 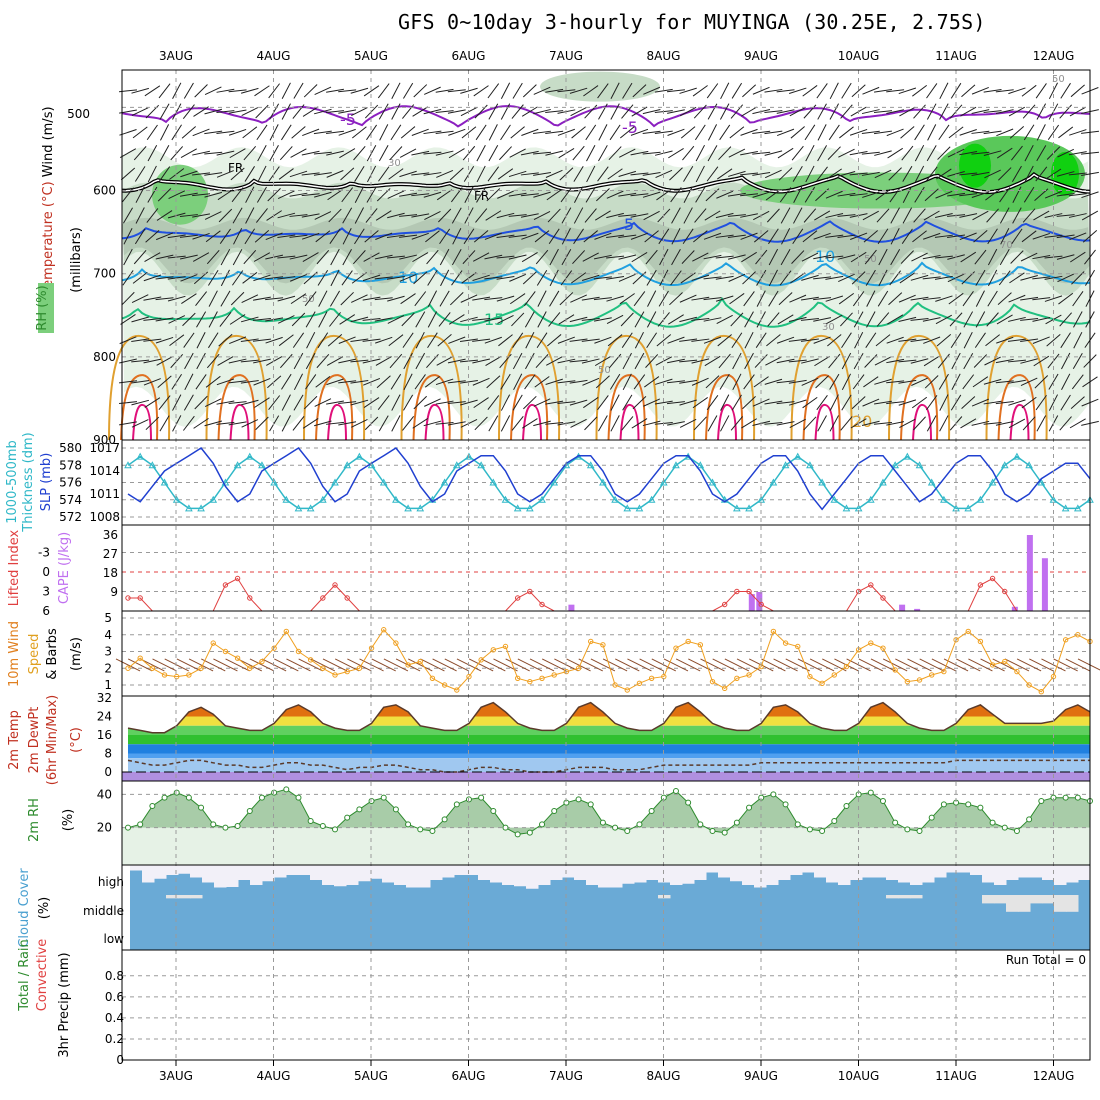 I want to click on rh-ylabel-2: (%), so click(x=68, y=820).